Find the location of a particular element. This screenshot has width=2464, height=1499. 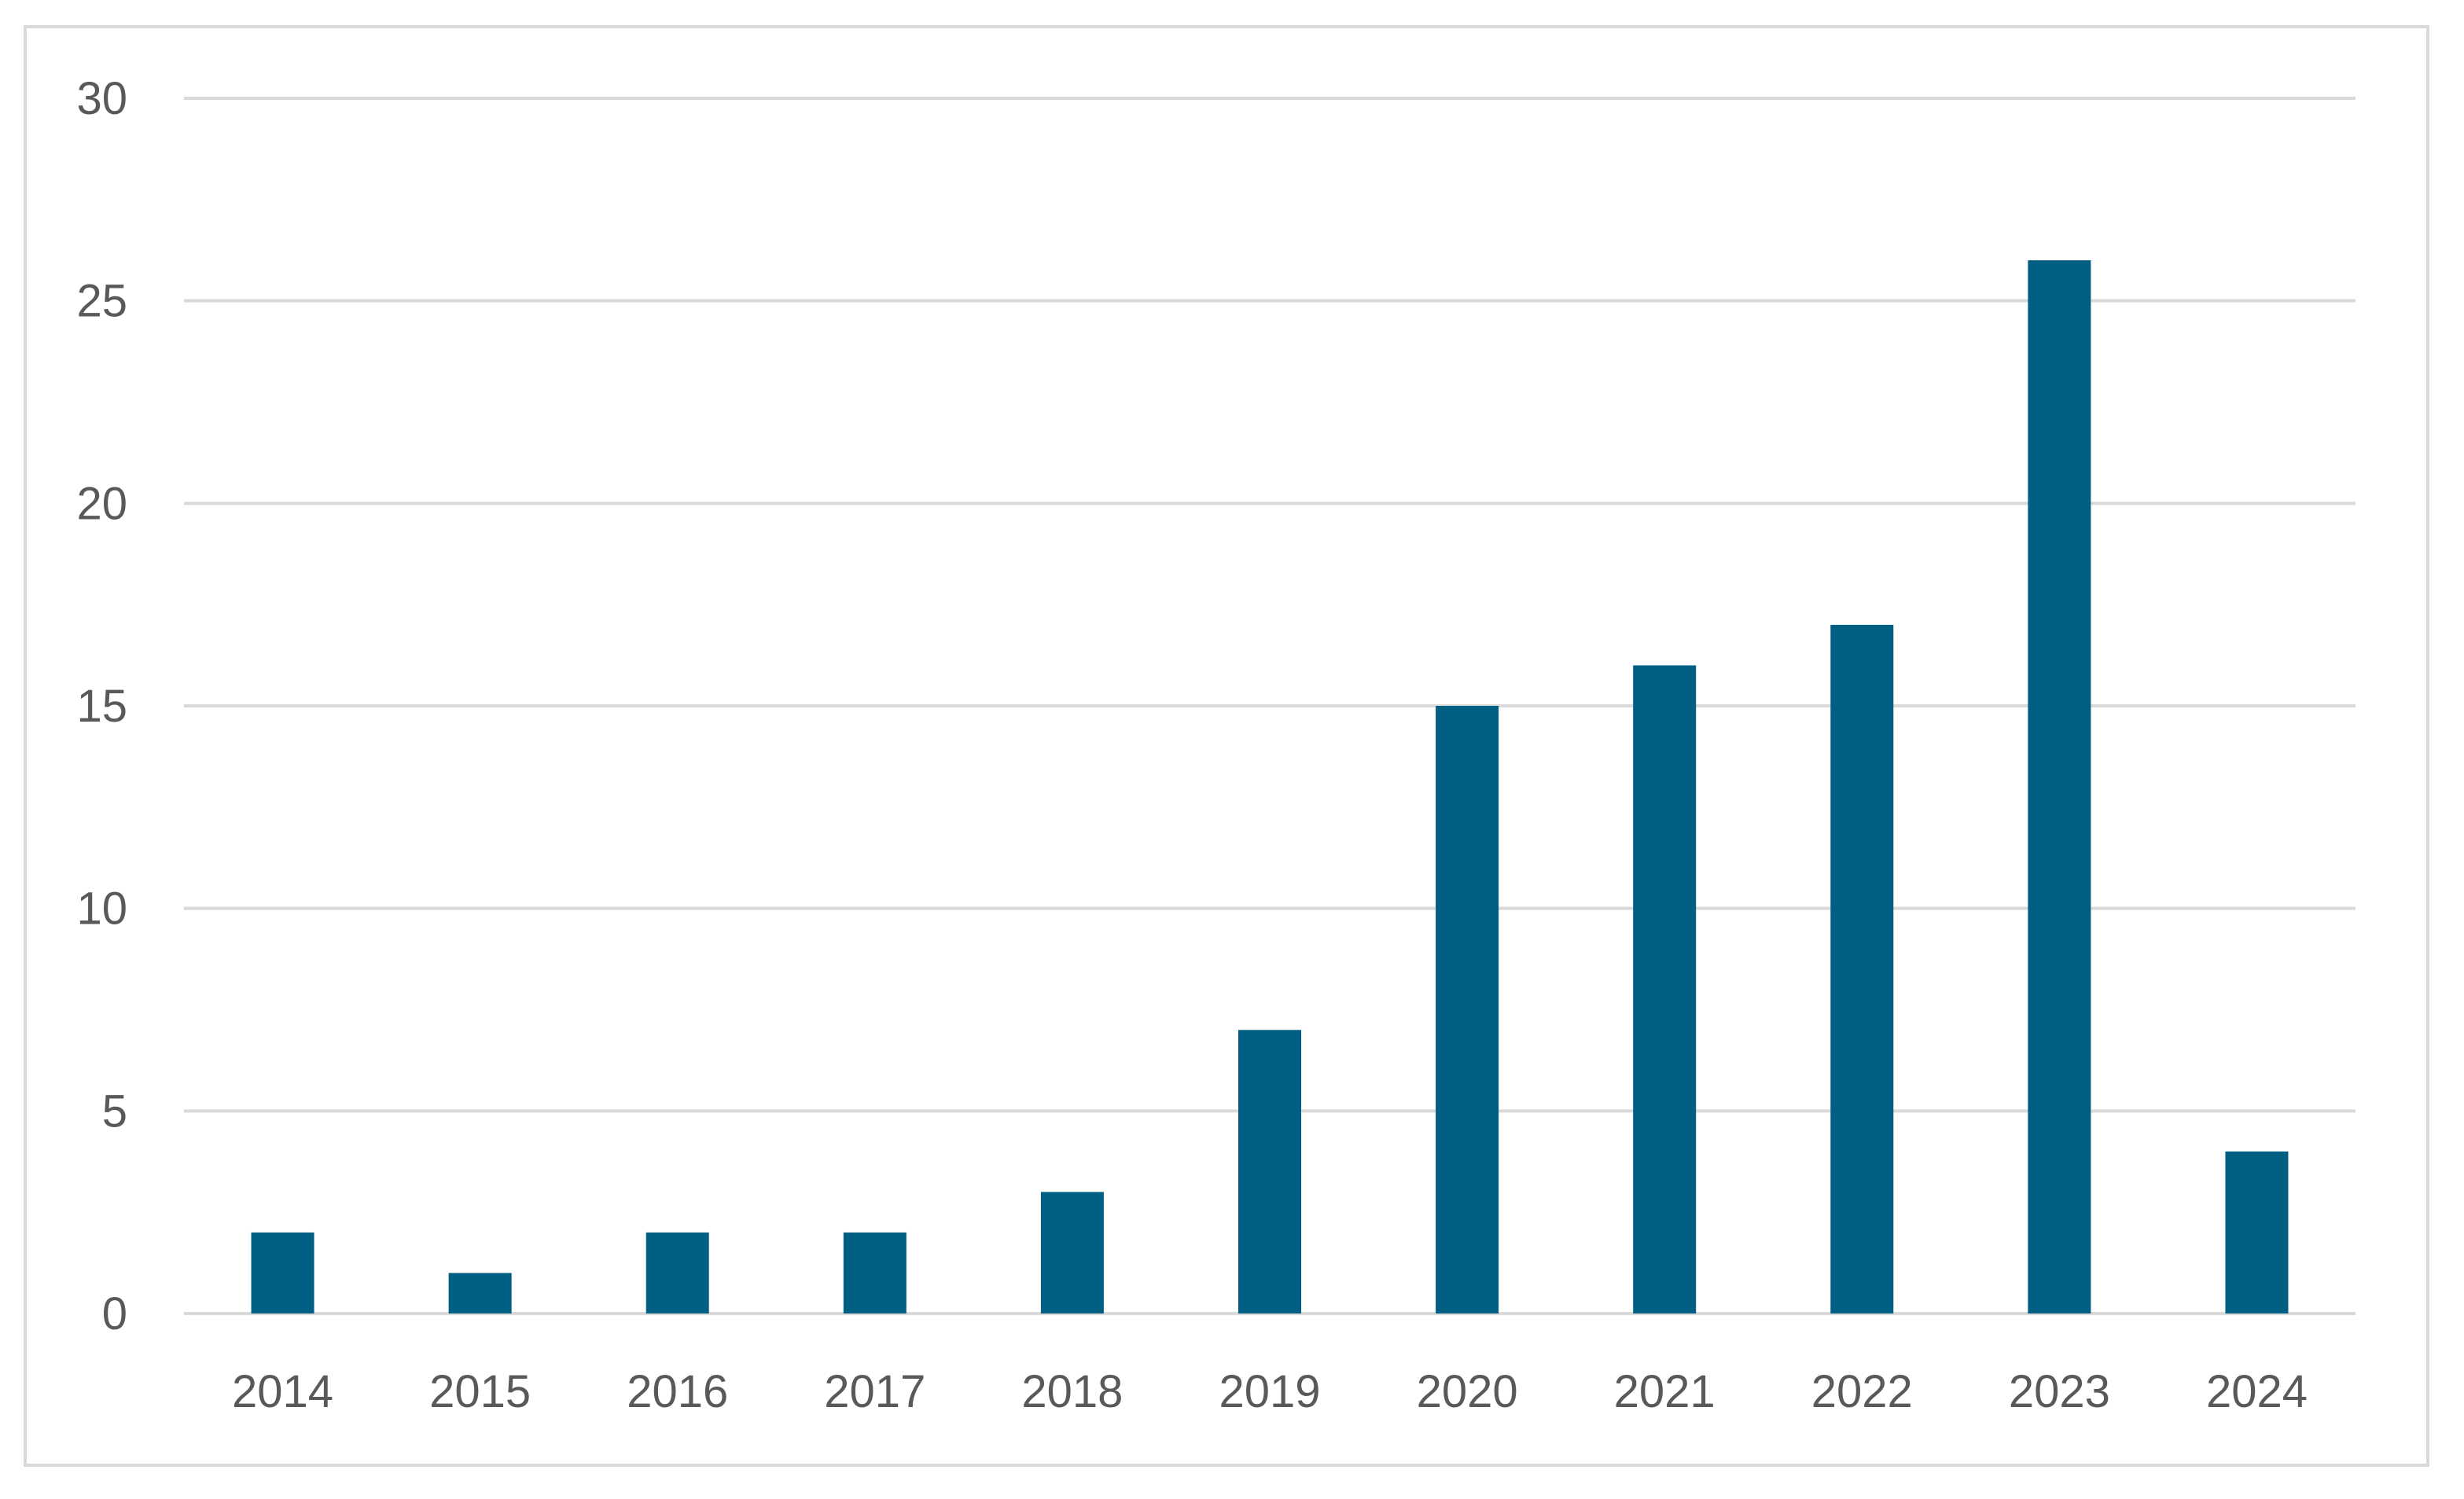

bar-2015 is located at coordinates (480, 1293).